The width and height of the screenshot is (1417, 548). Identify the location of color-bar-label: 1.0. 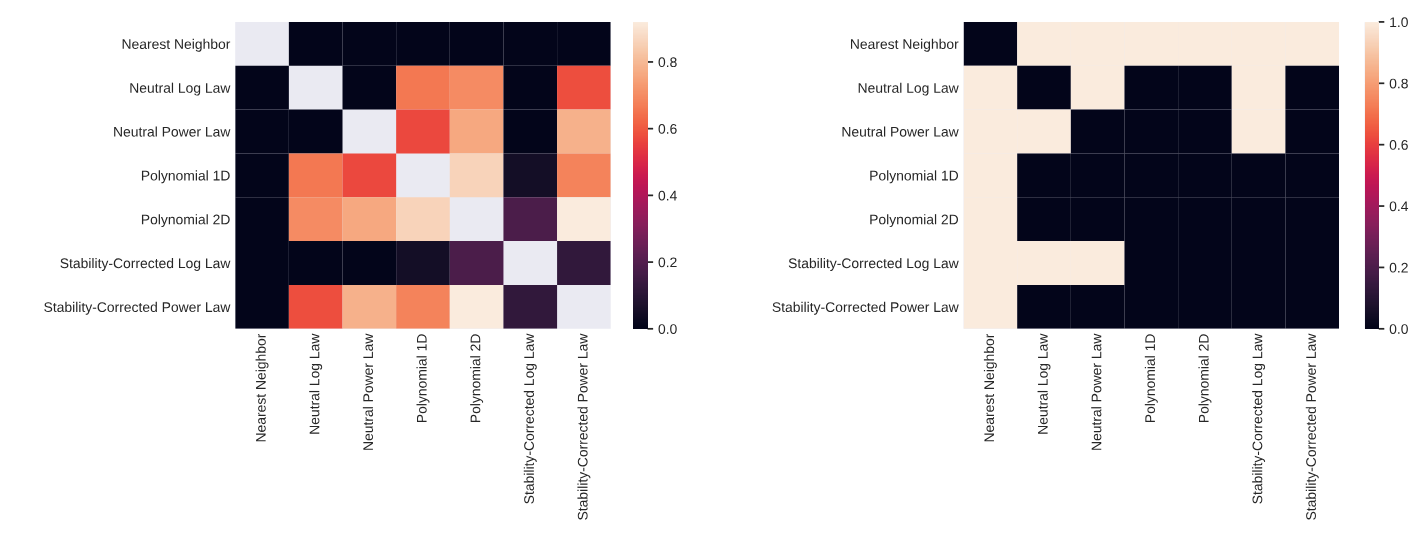
(1399, 22).